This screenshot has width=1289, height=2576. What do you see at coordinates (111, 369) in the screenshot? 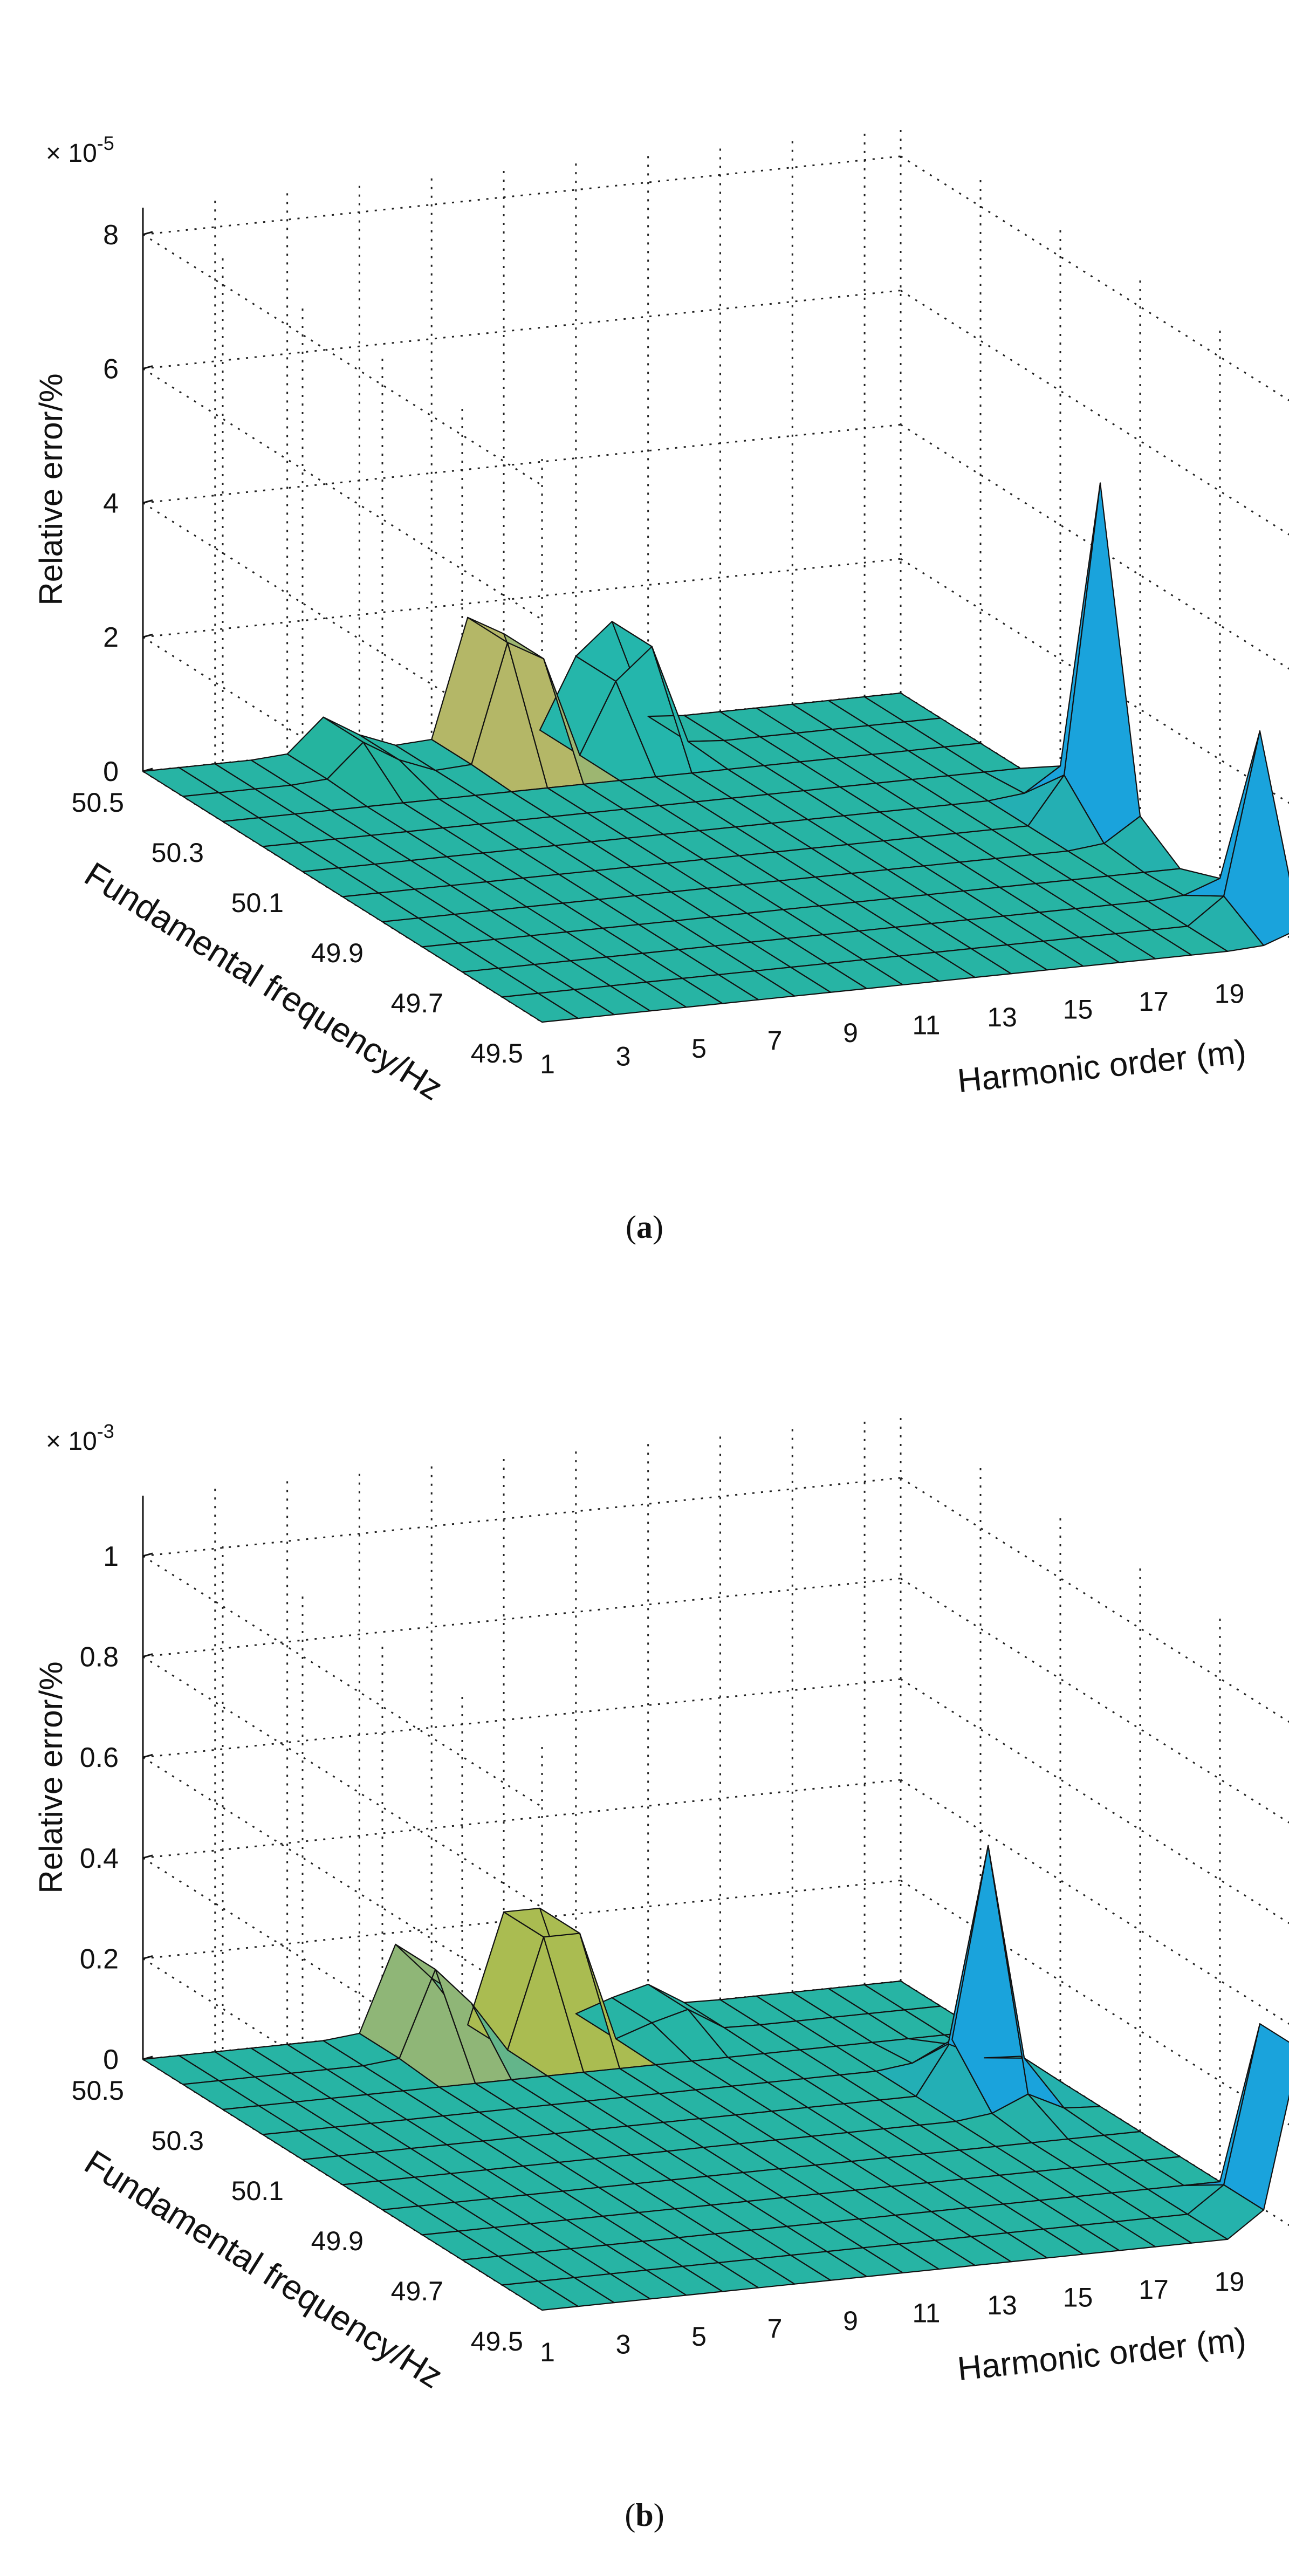
I see `z-tick-label: 6` at bounding box center [111, 369].